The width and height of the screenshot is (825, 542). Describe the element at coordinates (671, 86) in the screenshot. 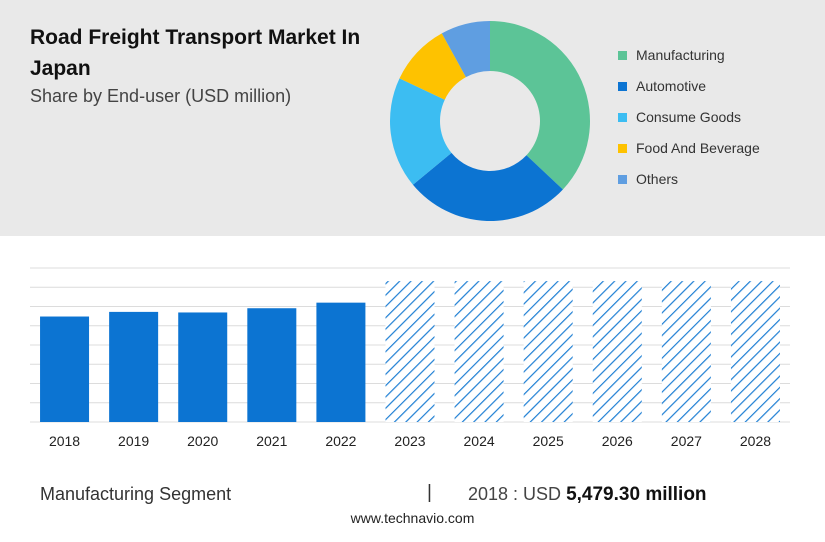

I see `legend-label: Automotive` at that location.